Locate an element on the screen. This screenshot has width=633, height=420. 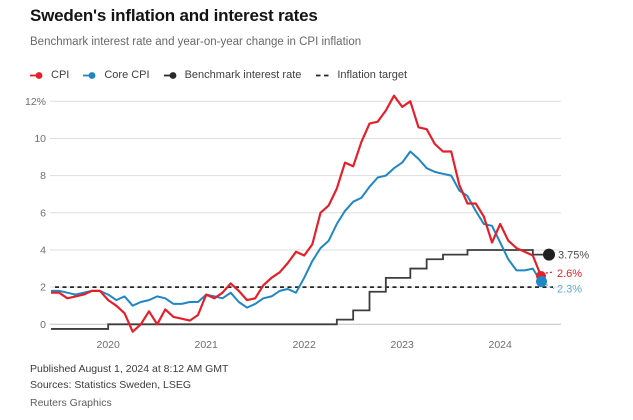
legend-item-core-cpi: Core CPI is located at coordinates (116, 75).